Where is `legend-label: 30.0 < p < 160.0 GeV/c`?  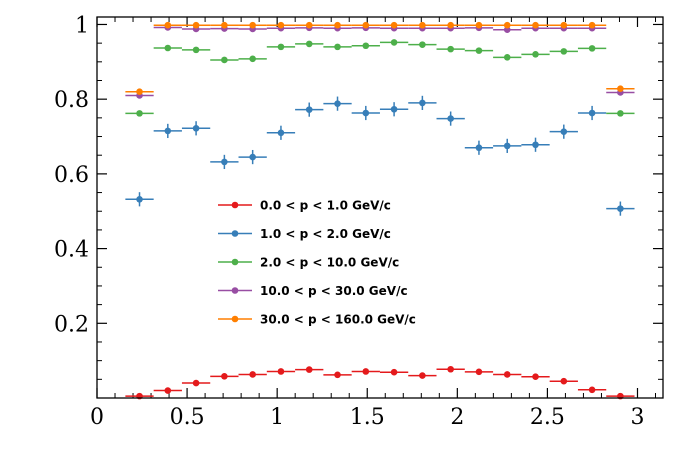
legend-label: 30.0 < p < 160.0 GeV/c is located at coordinates (338, 320).